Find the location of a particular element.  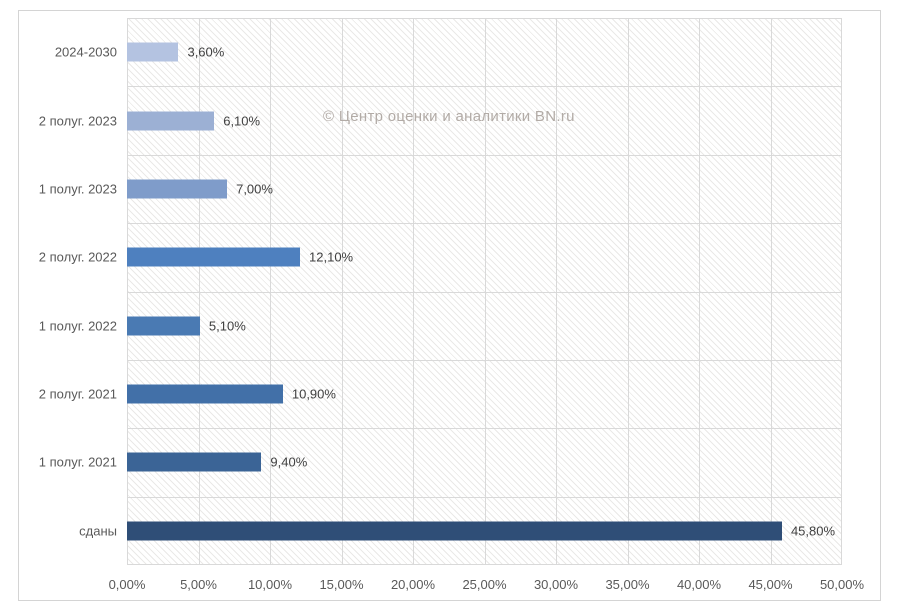

bar-value-label: 5,10% is located at coordinates (227, 326).